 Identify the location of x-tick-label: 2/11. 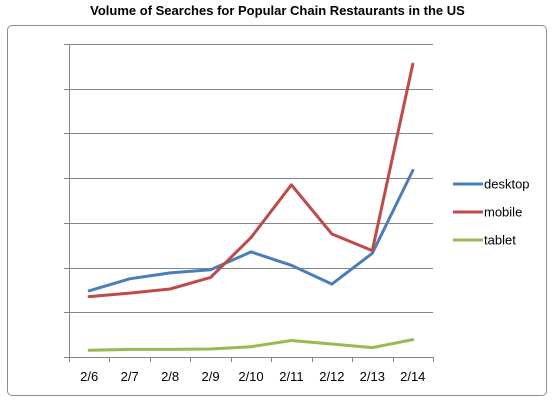
(291, 376).